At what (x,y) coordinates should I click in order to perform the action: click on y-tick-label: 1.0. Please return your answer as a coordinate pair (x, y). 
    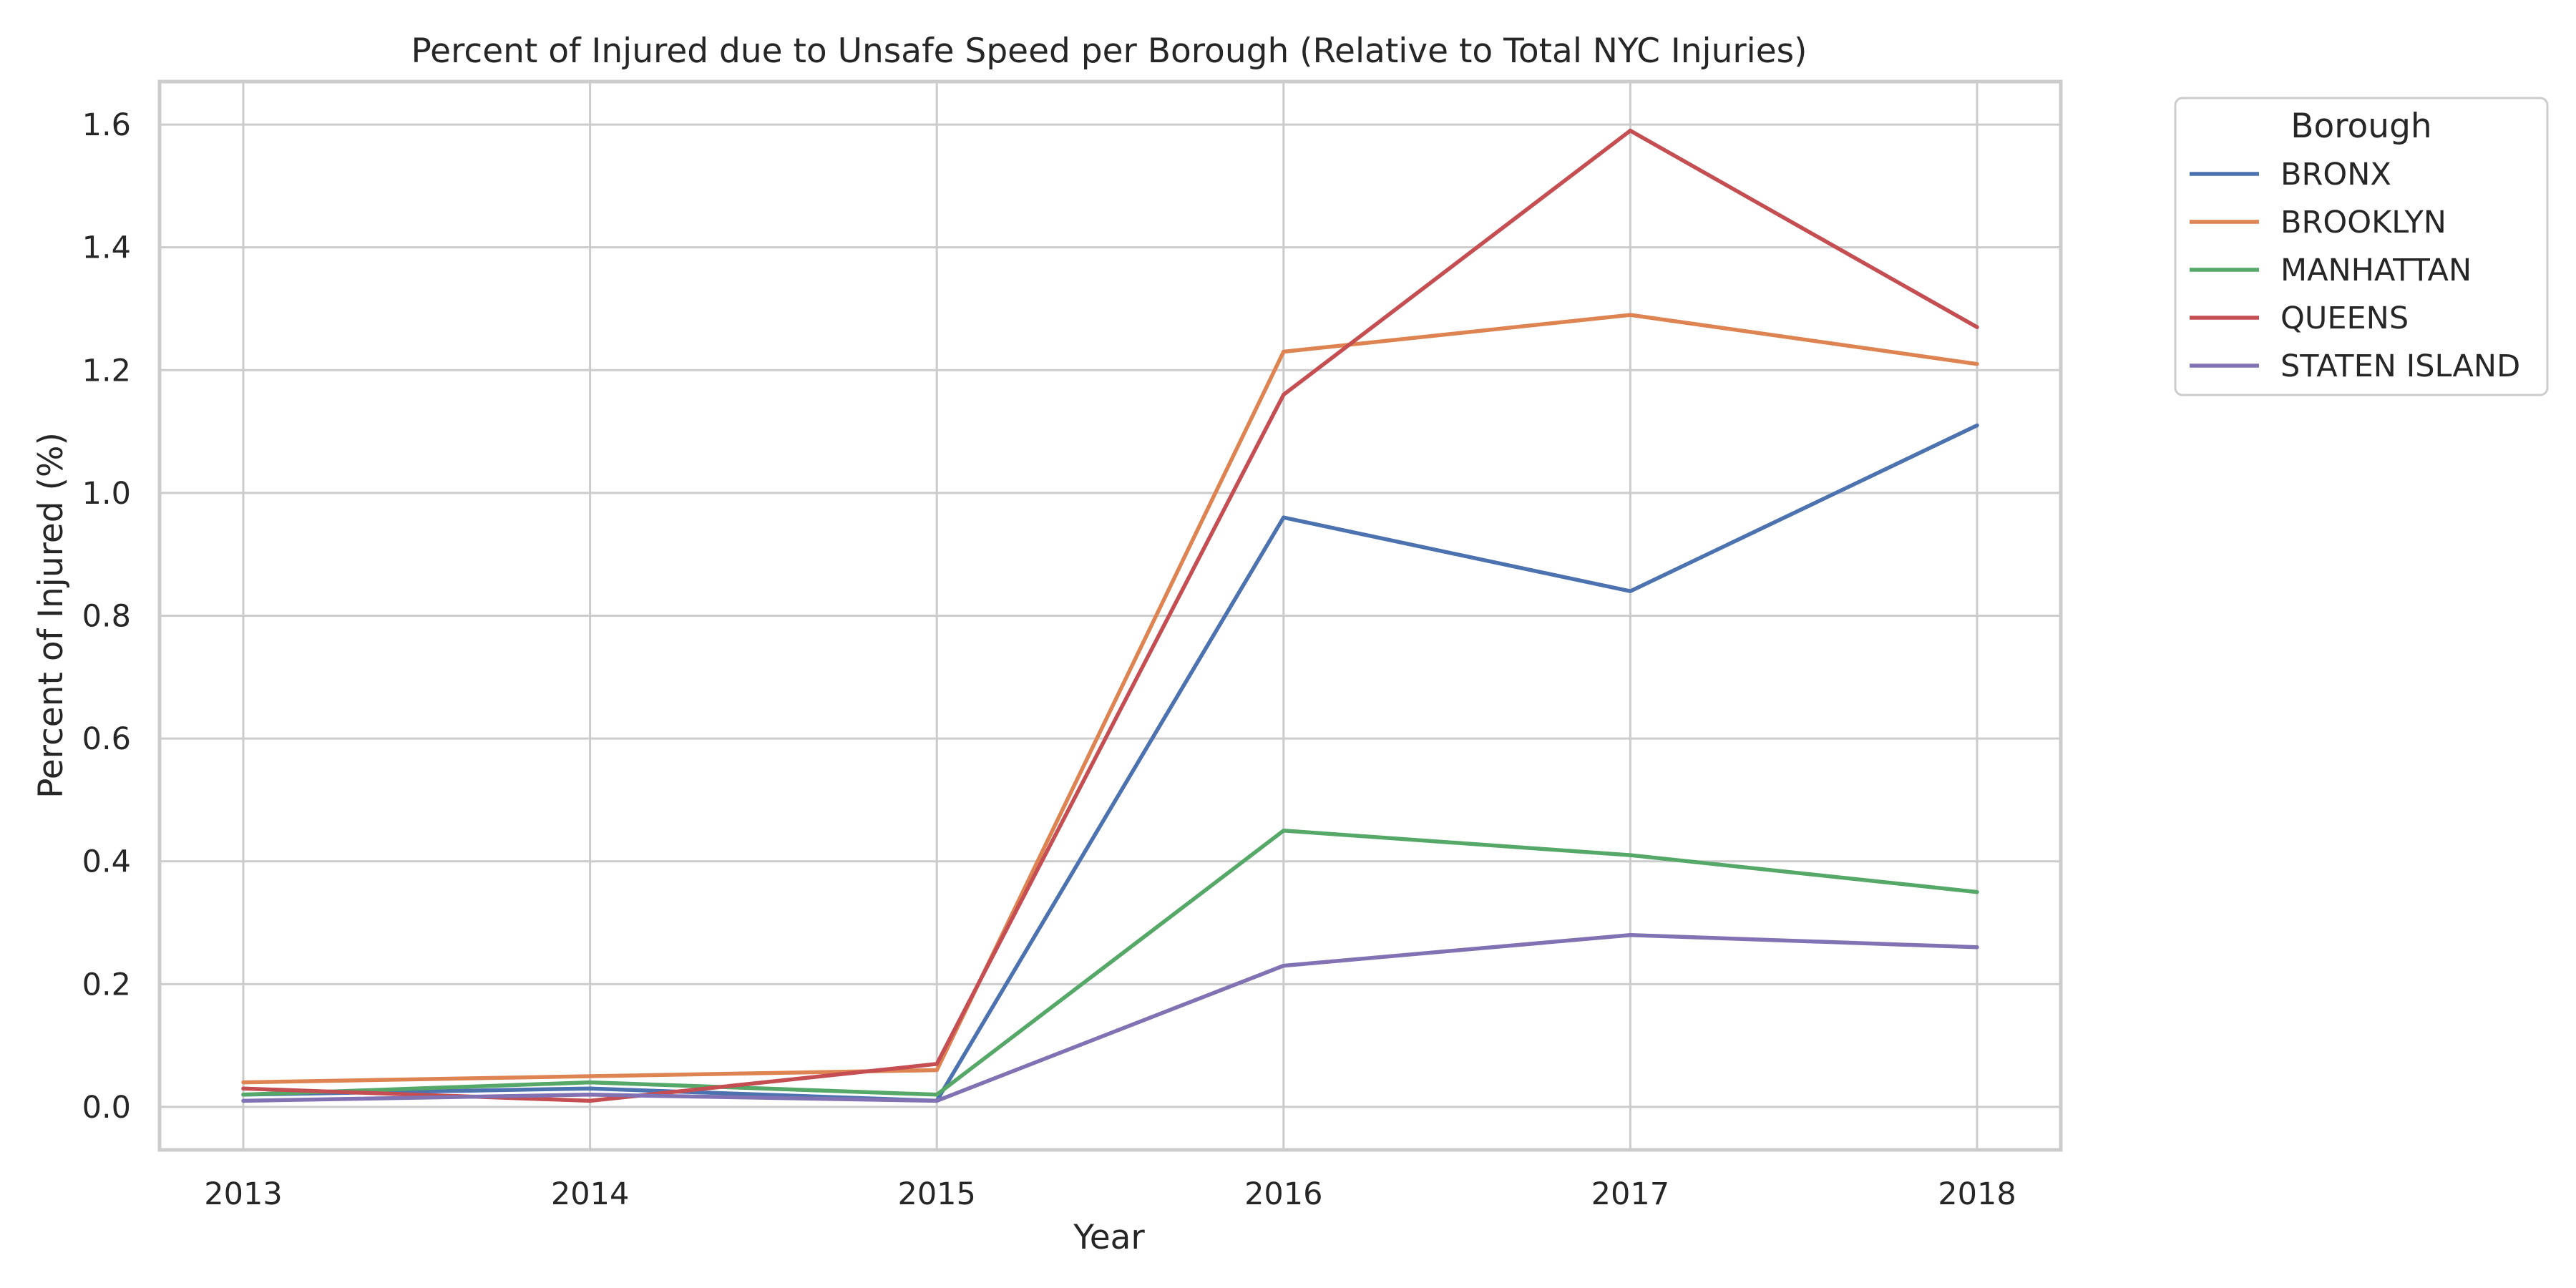
    Looking at the image, I should click on (106, 494).